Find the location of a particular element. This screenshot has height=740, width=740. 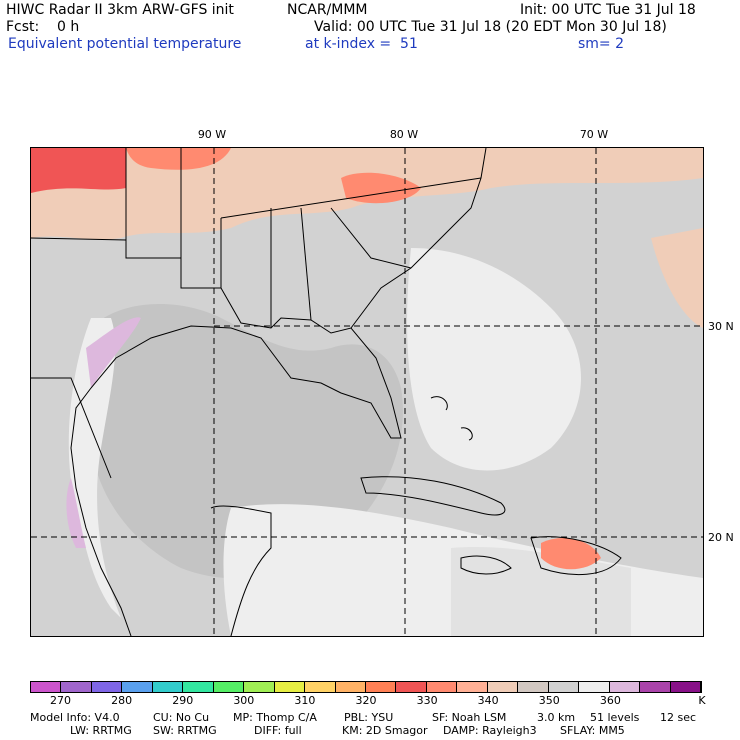

colorbar-tick-label: 350 is located at coordinates (549, 700).